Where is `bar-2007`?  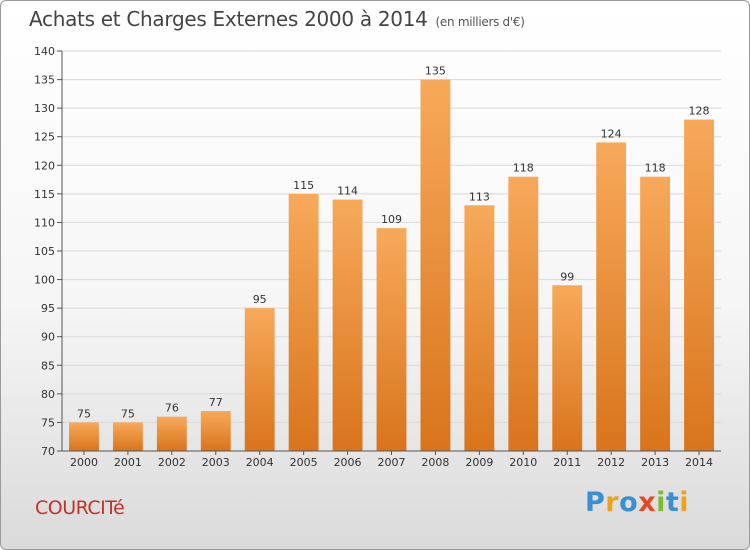
bar-2007 is located at coordinates (391, 339).